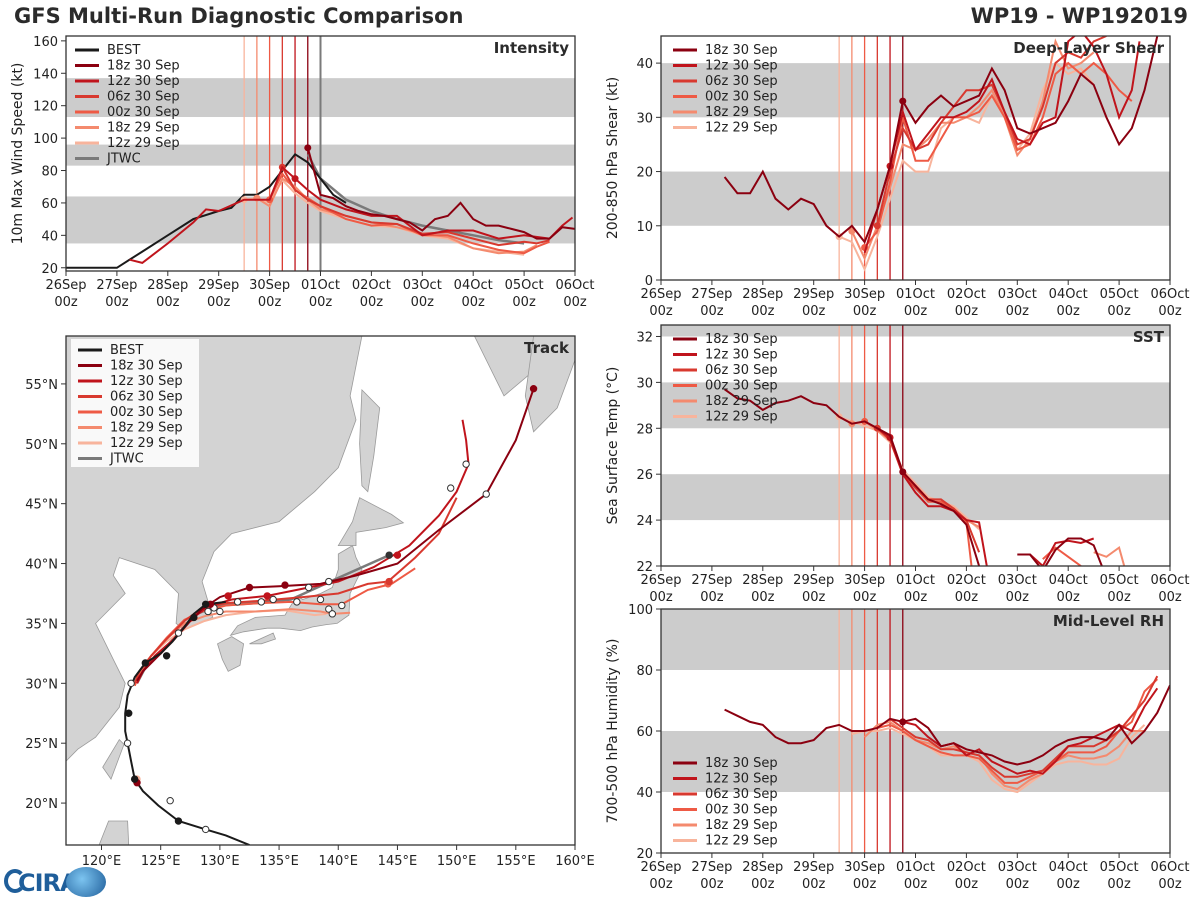 The width and height of the screenshot is (1200, 900). Describe the element at coordinates (56, 882) in the screenshot. I see `cira-logo: CIRA` at that location.